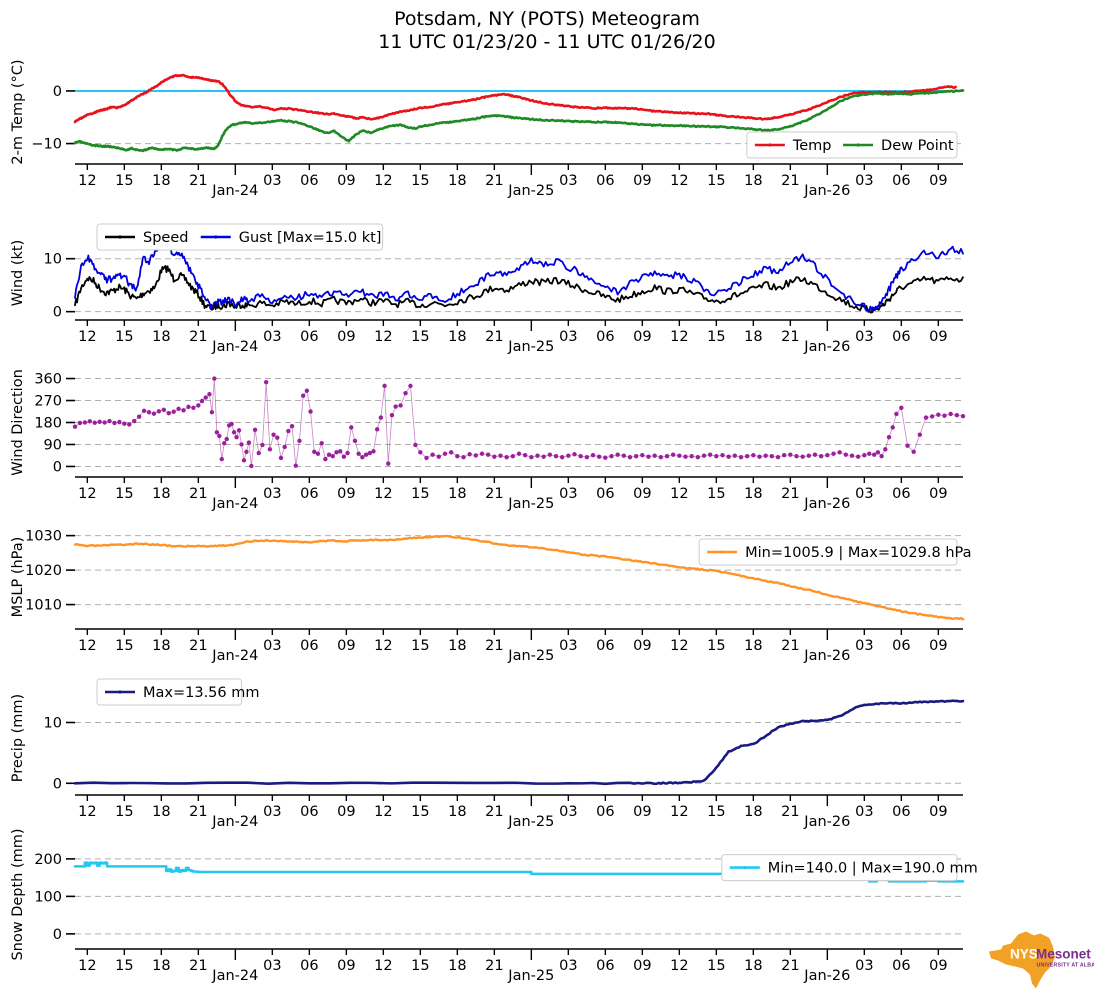  I want to click on legend-temp: Temp Dew Point, so click(852, 145).